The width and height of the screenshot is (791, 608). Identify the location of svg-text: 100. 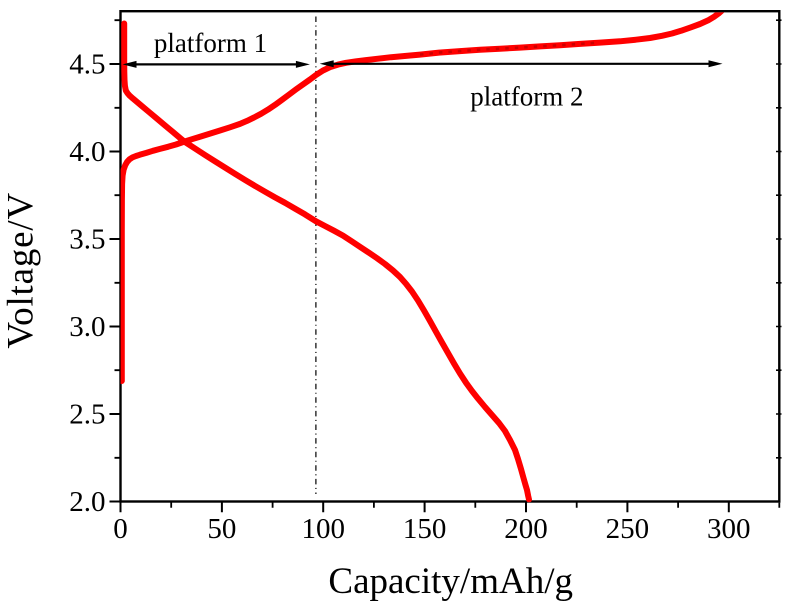
(323, 529).